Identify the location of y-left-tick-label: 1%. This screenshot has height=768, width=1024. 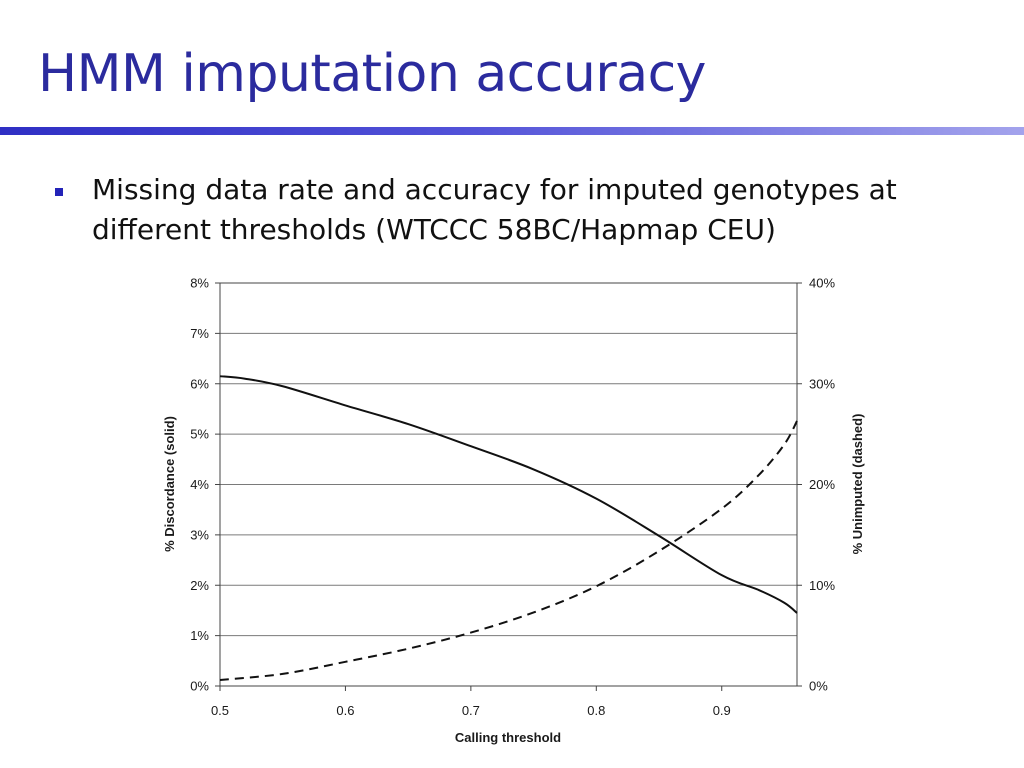
(199, 635).